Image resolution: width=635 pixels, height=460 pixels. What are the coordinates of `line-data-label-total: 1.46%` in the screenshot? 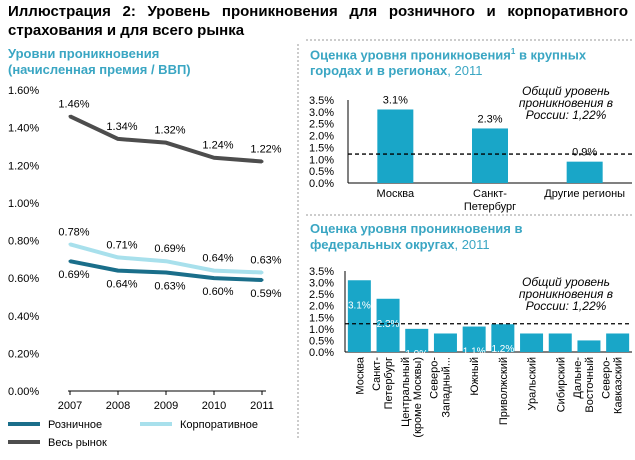 It's located at (73, 104).